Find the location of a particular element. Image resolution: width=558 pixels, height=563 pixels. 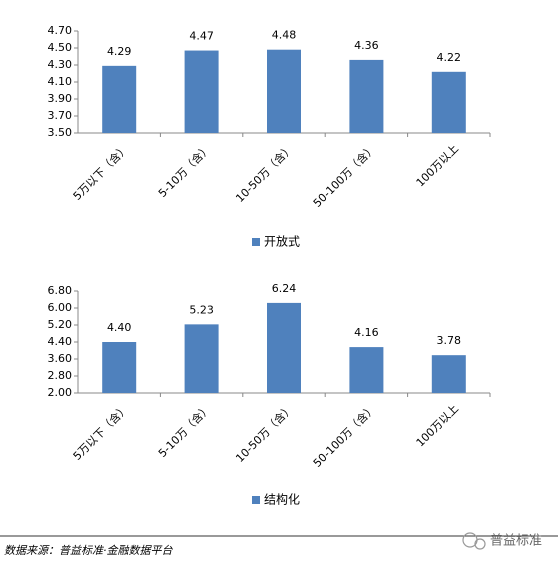

y-tick-label: 6.00 is located at coordinates (60, 307).